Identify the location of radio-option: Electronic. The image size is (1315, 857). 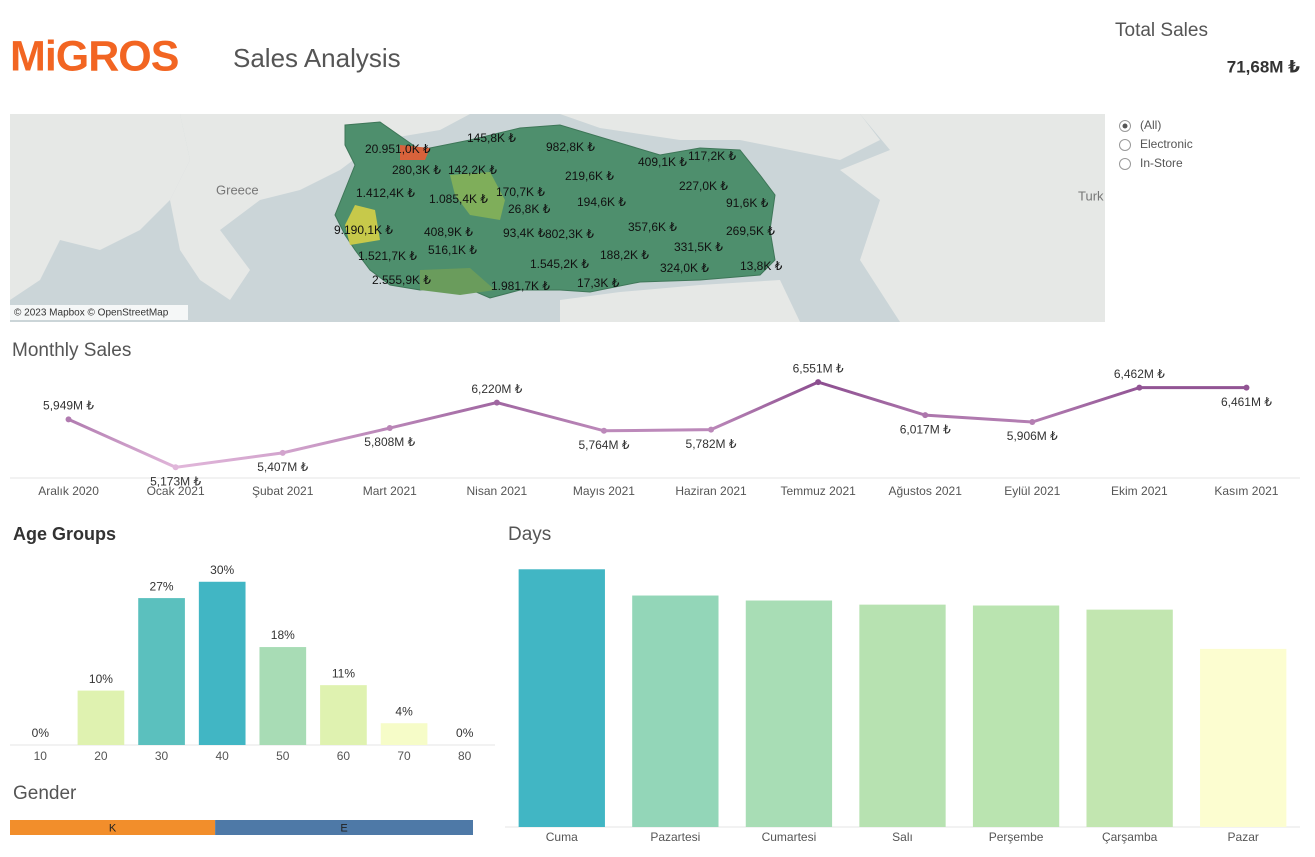
(1156, 144).